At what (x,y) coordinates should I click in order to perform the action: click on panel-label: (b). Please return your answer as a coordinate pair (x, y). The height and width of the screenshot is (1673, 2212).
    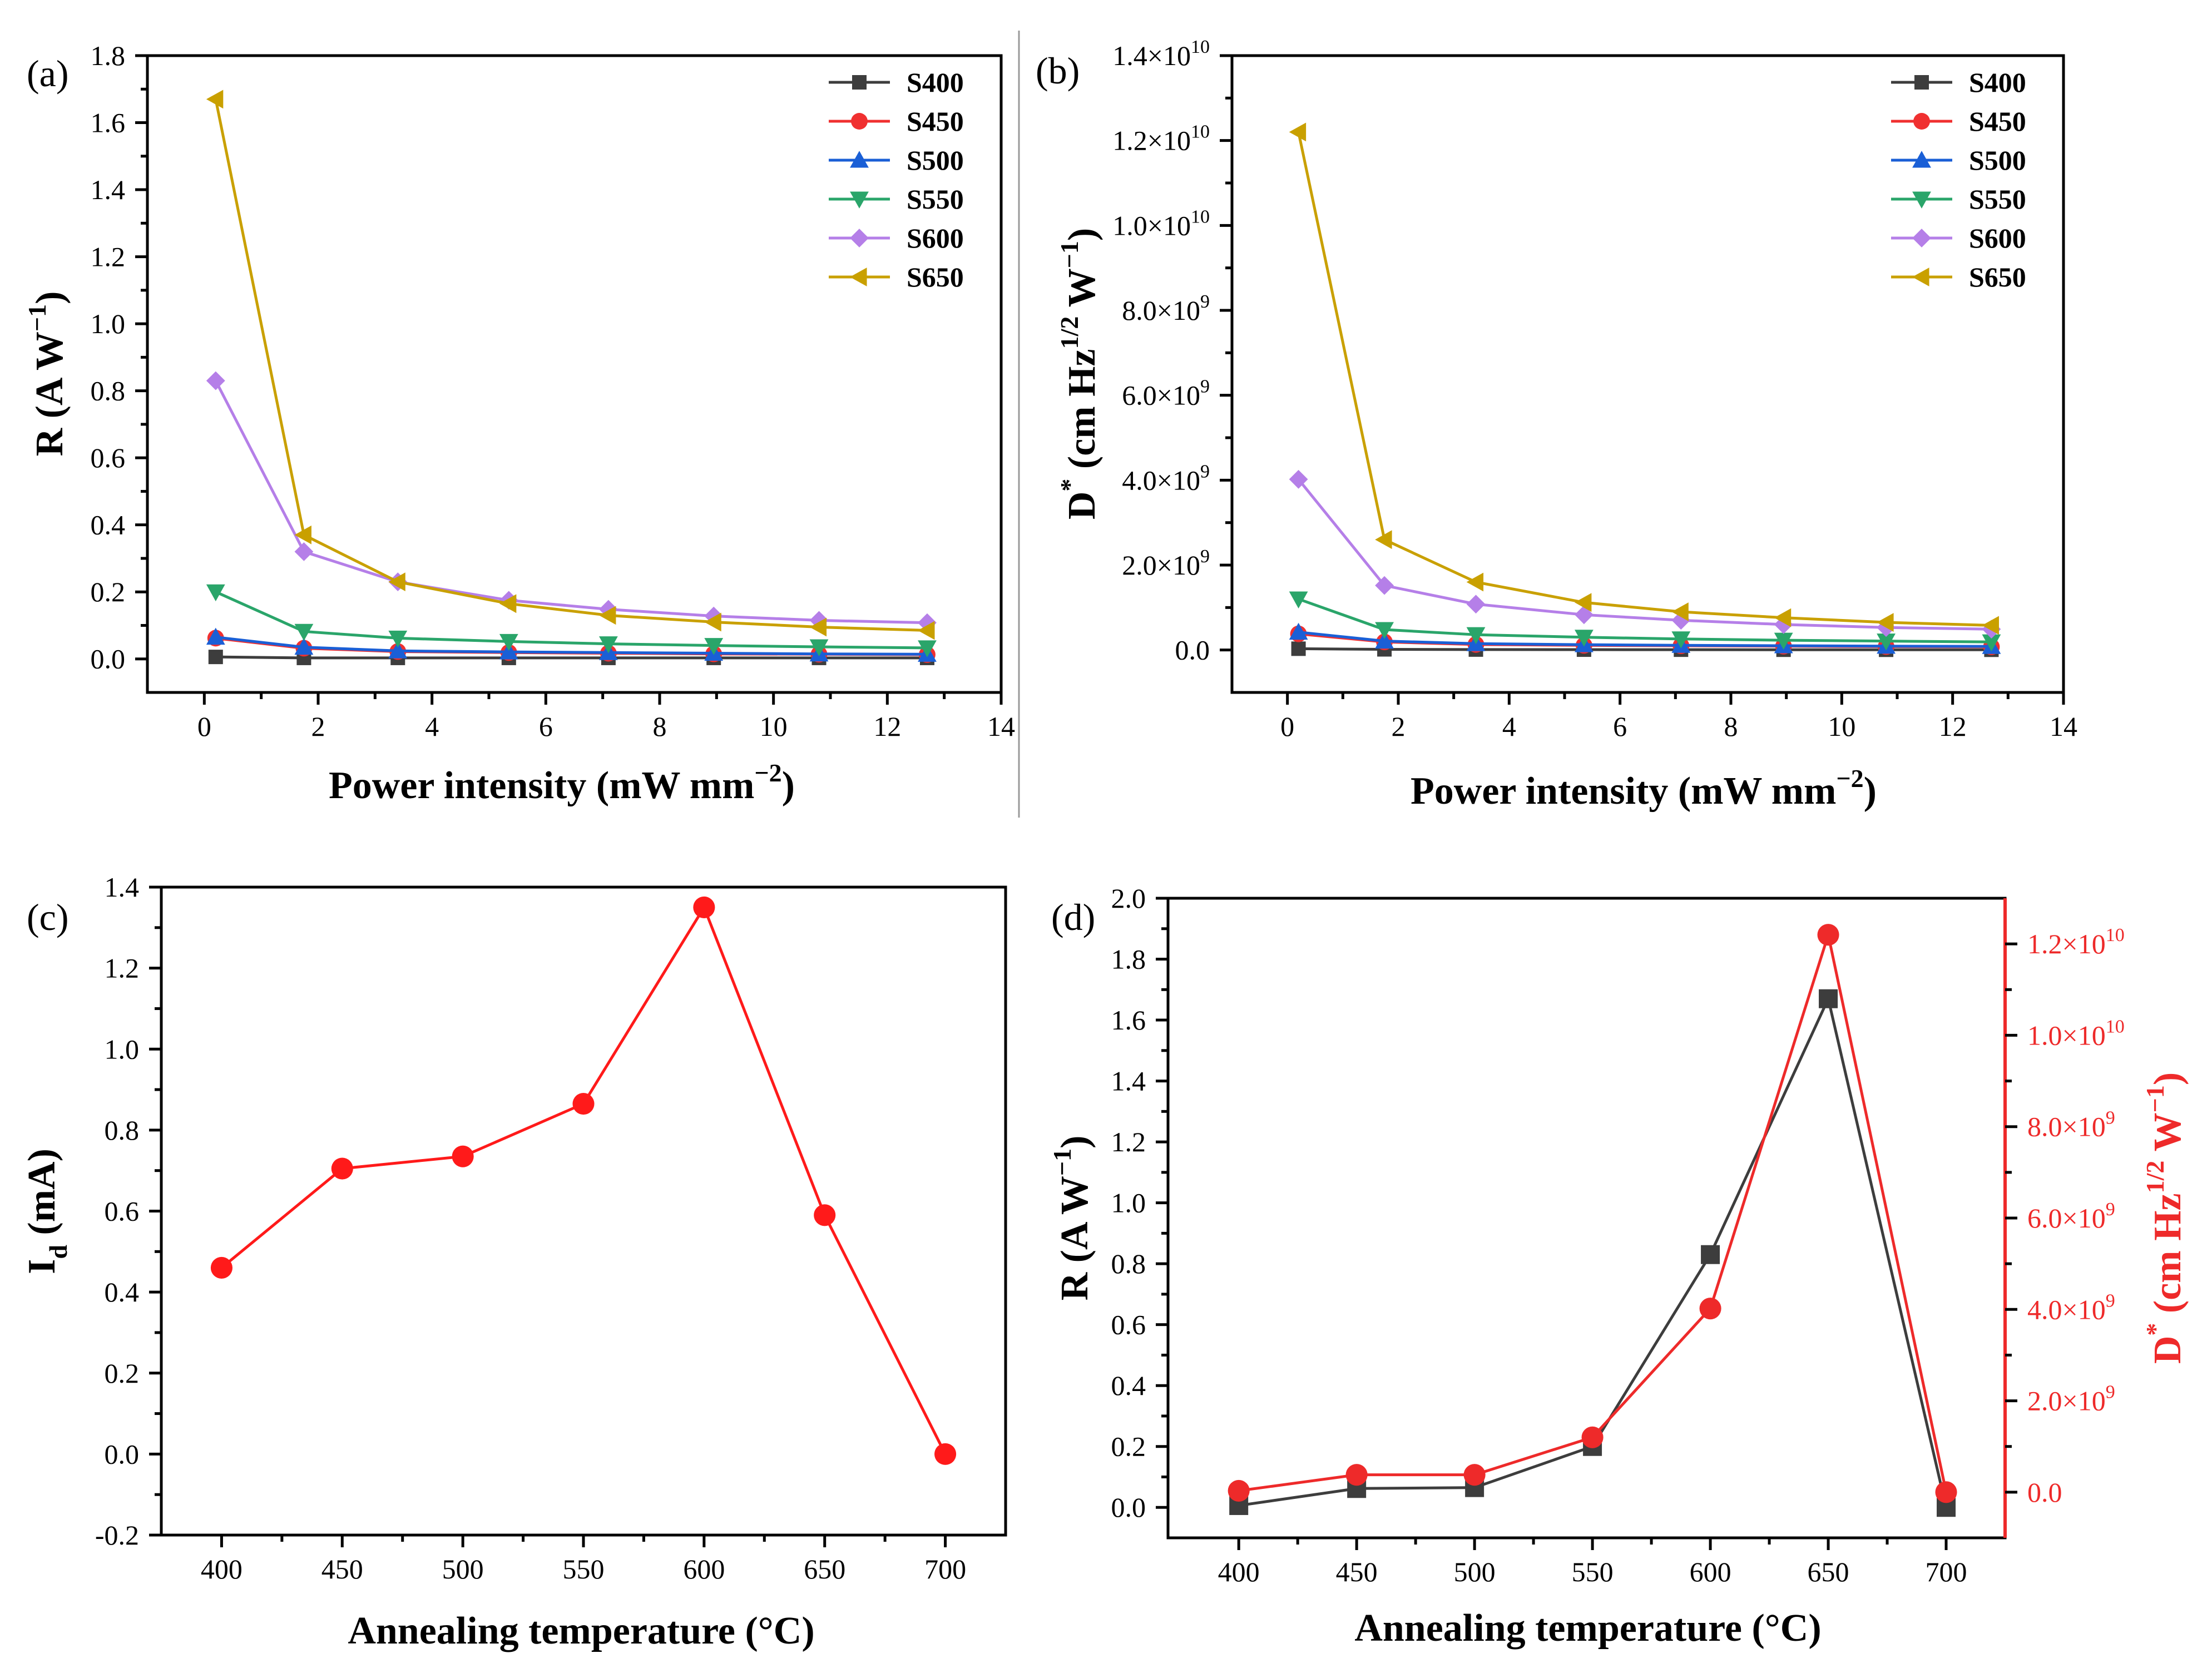
    Looking at the image, I should click on (1058, 71).